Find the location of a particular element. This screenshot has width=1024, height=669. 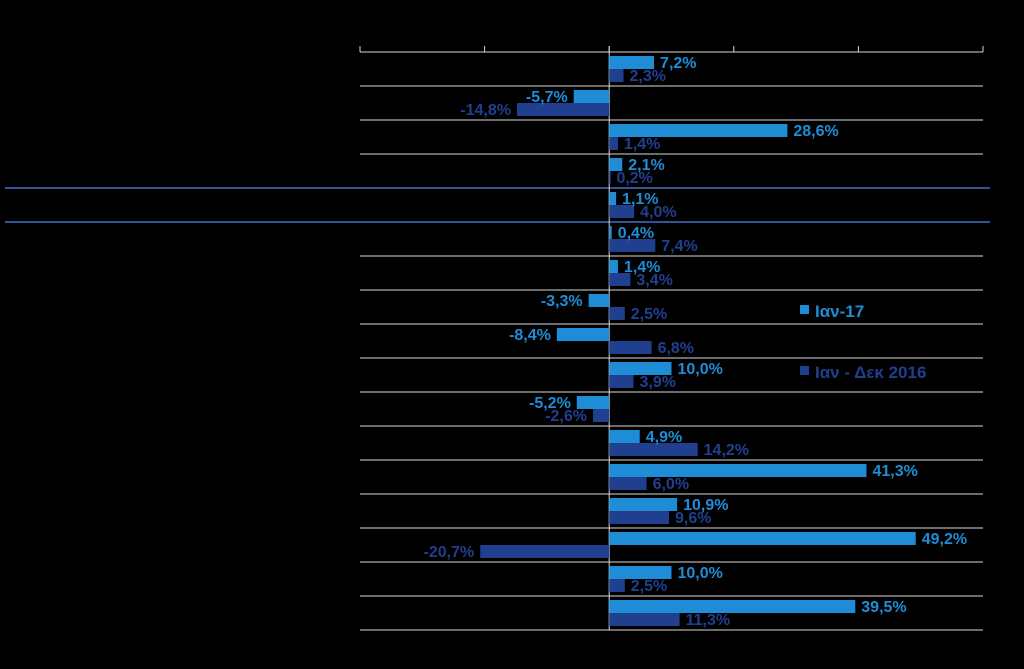

data-label-series-2: 3,9% is located at coordinates (657, 382).